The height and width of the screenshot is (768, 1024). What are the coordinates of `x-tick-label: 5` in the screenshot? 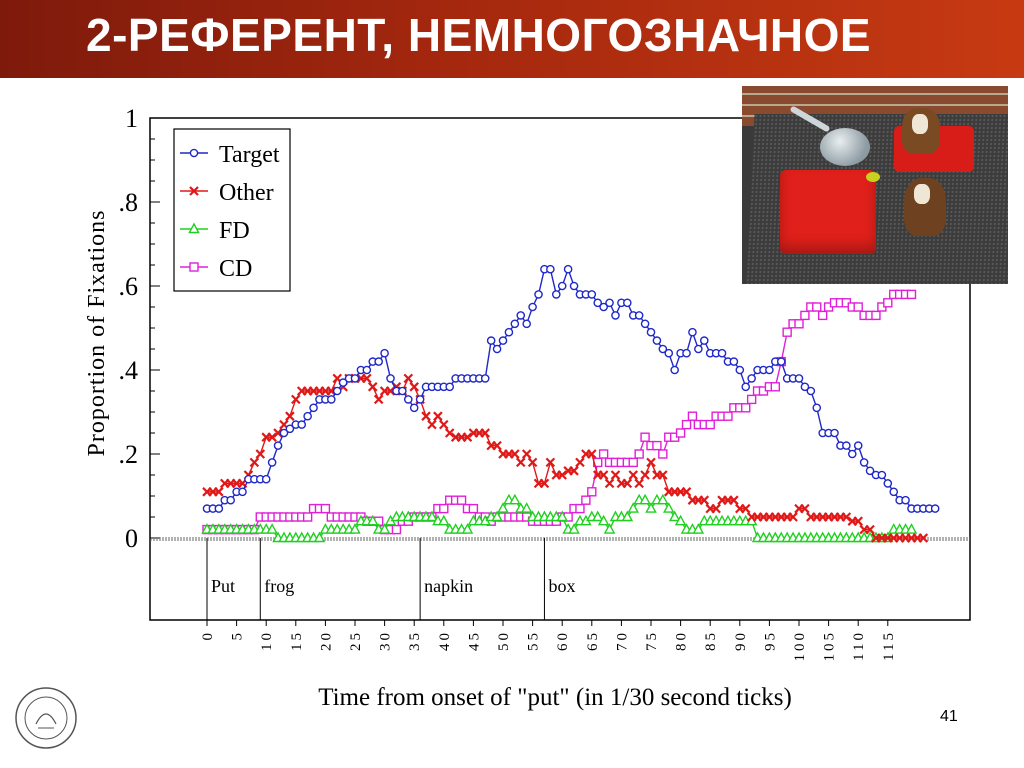 It's located at (238, 635).